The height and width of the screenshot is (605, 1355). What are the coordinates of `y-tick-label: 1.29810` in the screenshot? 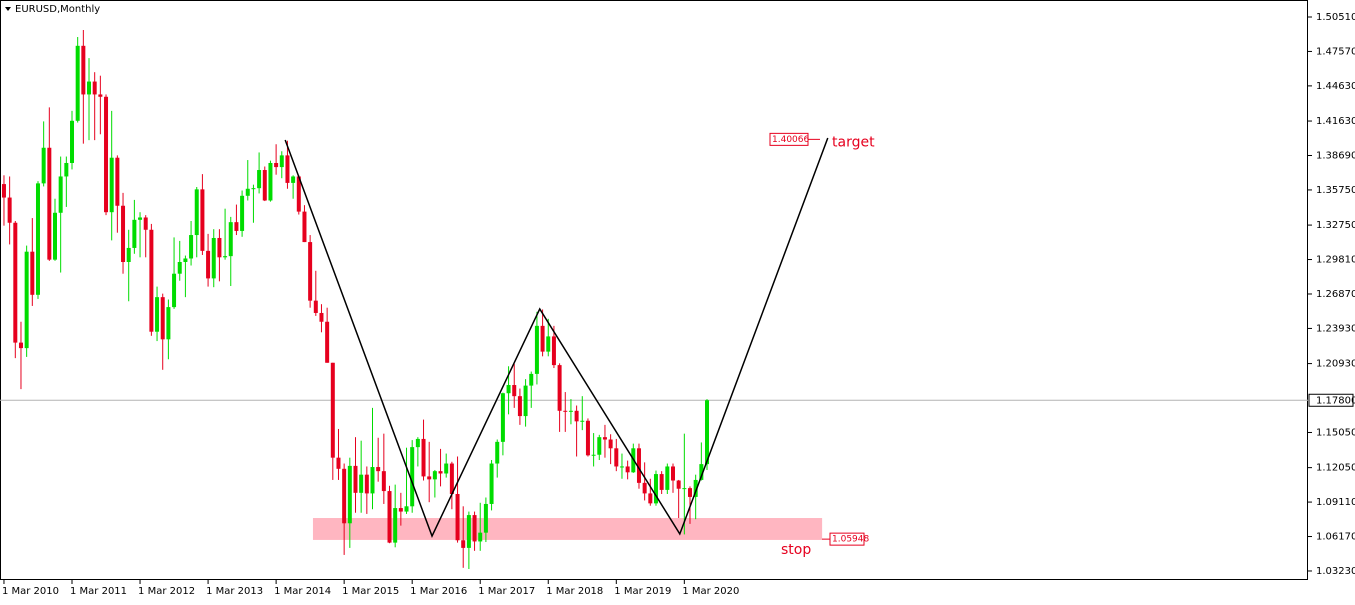 It's located at (1335, 260).